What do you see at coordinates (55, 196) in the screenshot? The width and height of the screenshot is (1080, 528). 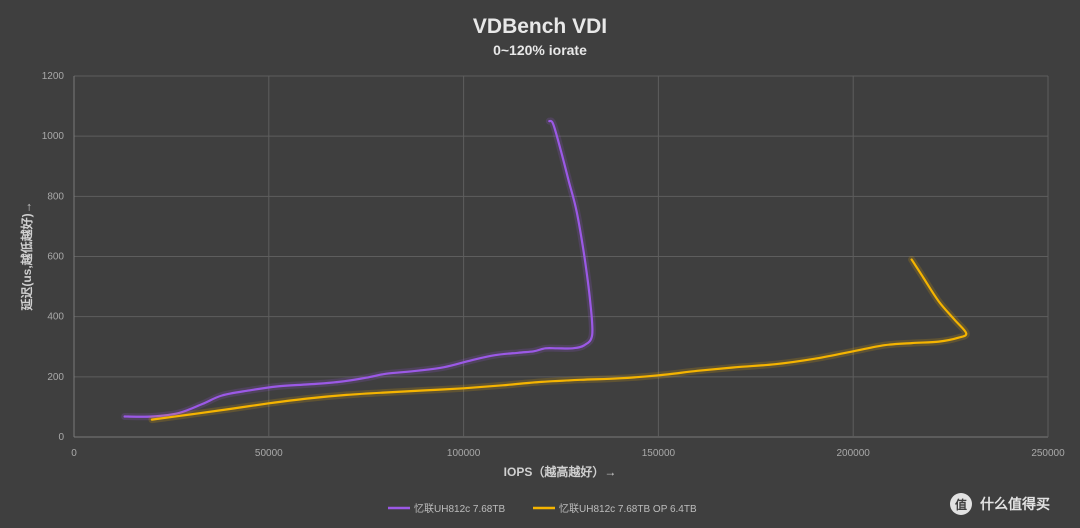 I see `y-tick-label: 800` at bounding box center [55, 196].